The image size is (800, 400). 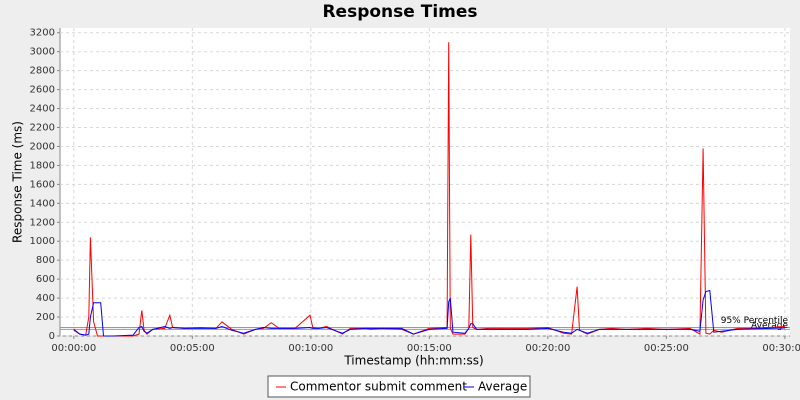 What do you see at coordinates (52, 336) in the screenshot?
I see `y-tick-label: 0` at bounding box center [52, 336].